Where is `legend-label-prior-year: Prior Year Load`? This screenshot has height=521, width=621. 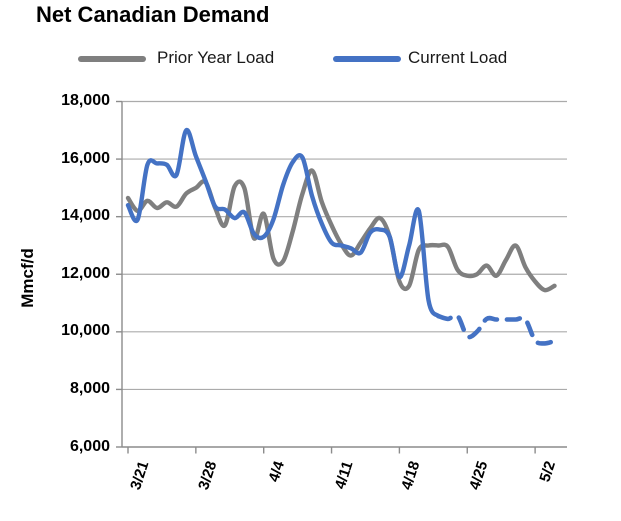
legend-label-prior-year: Prior Year Load is located at coordinates (216, 57).